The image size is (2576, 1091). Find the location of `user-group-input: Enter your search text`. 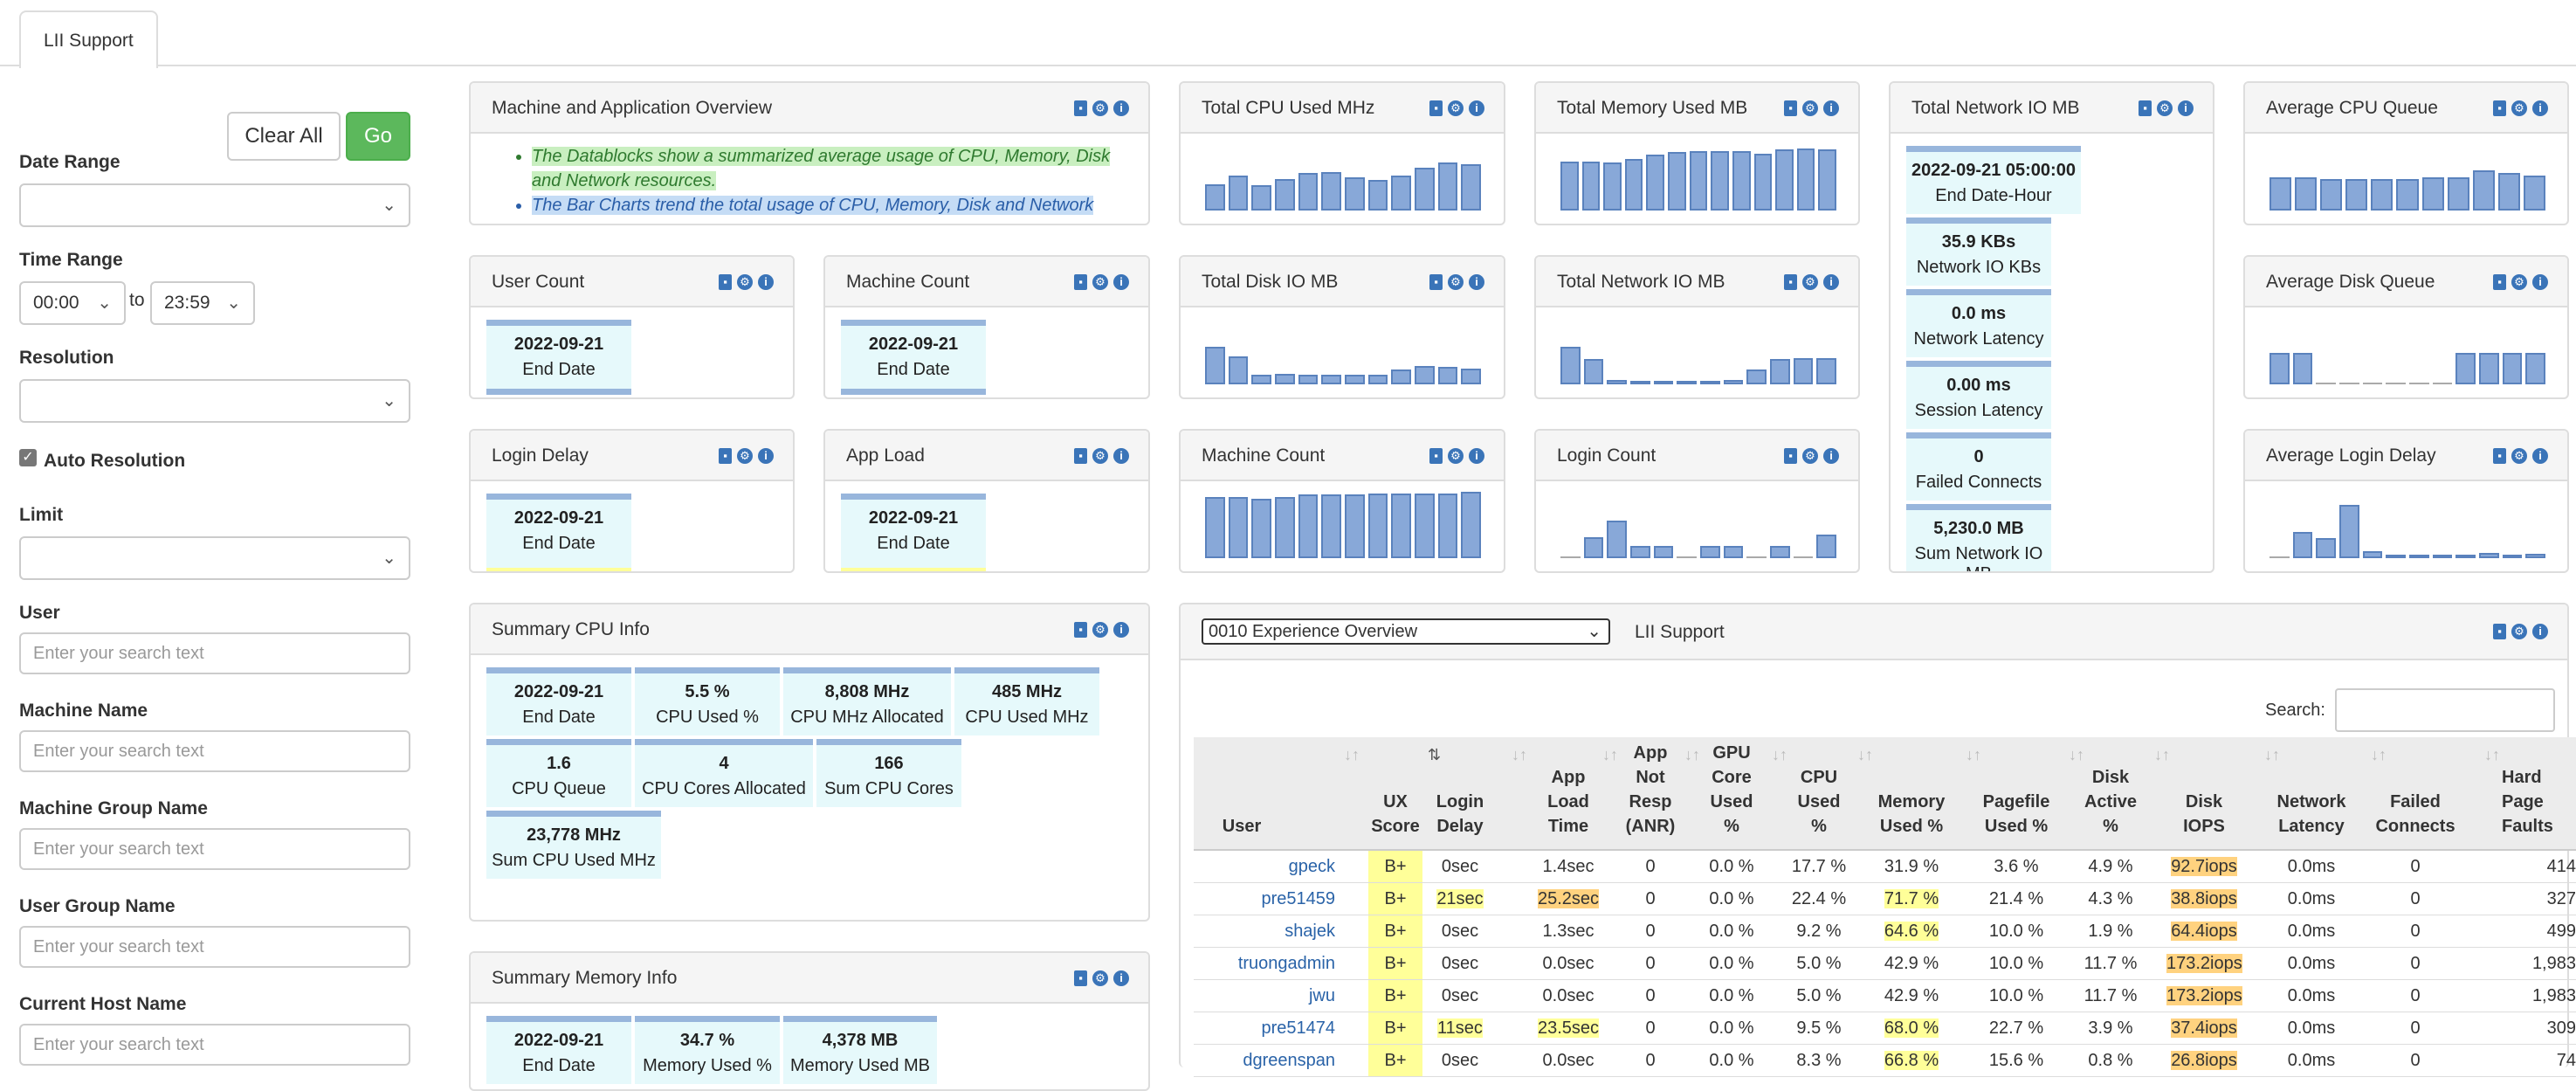

user-group-input: Enter your search text is located at coordinates (214, 947).